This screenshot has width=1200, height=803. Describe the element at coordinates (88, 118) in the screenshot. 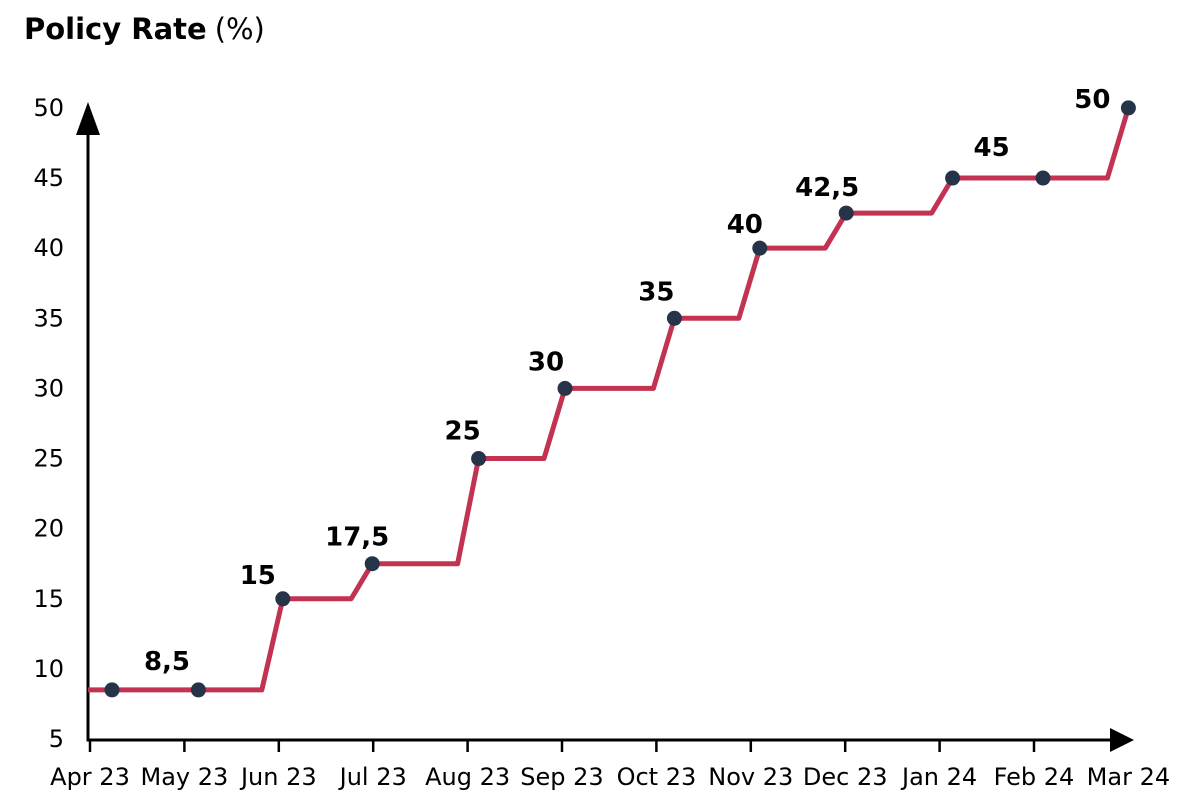

I see `y-axis-arrowhead-icon` at that location.